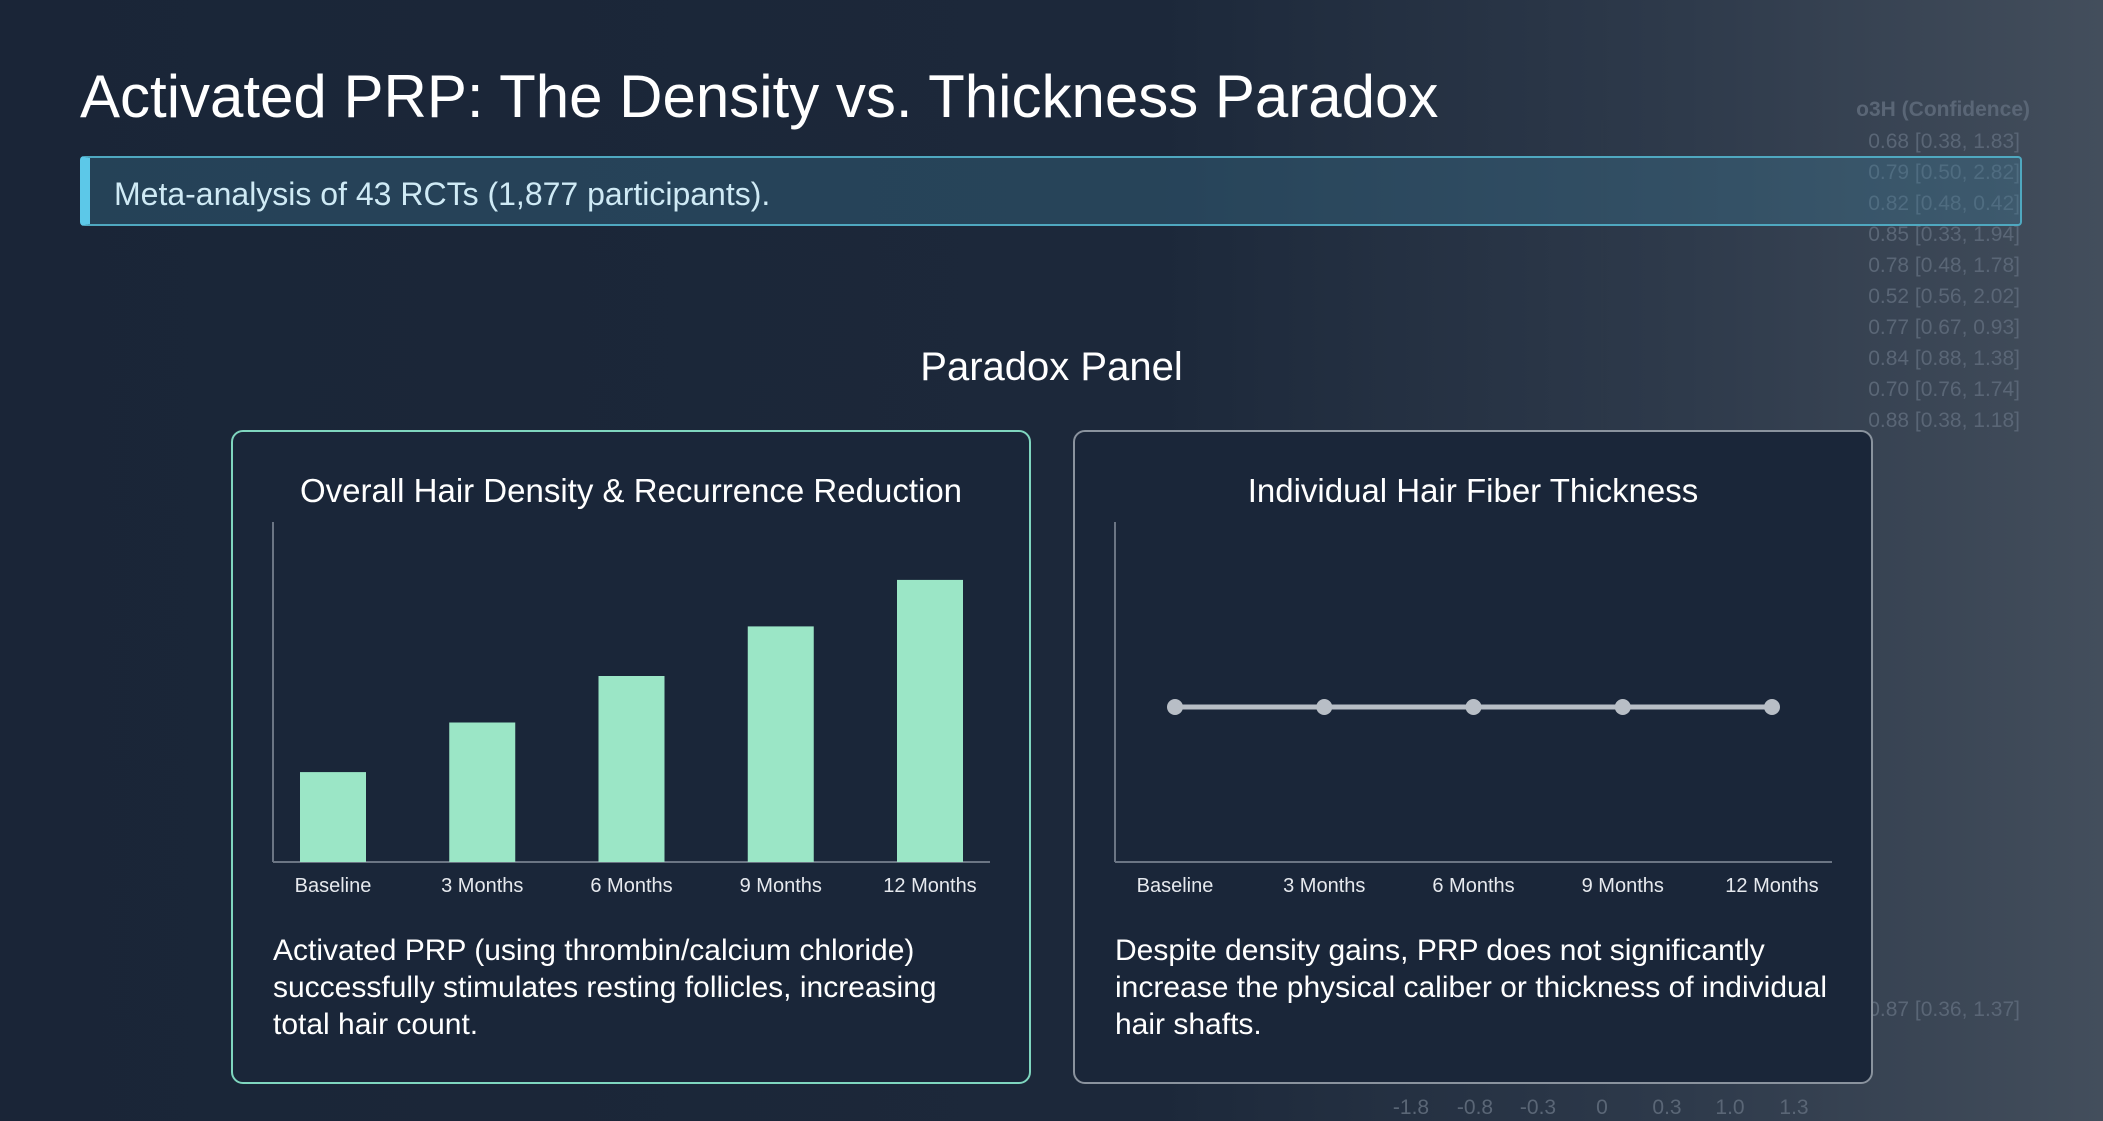  Describe the element at coordinates (1943, 109) in the screenshot. I see `forest-header: o3H (Confidence)` at that location.